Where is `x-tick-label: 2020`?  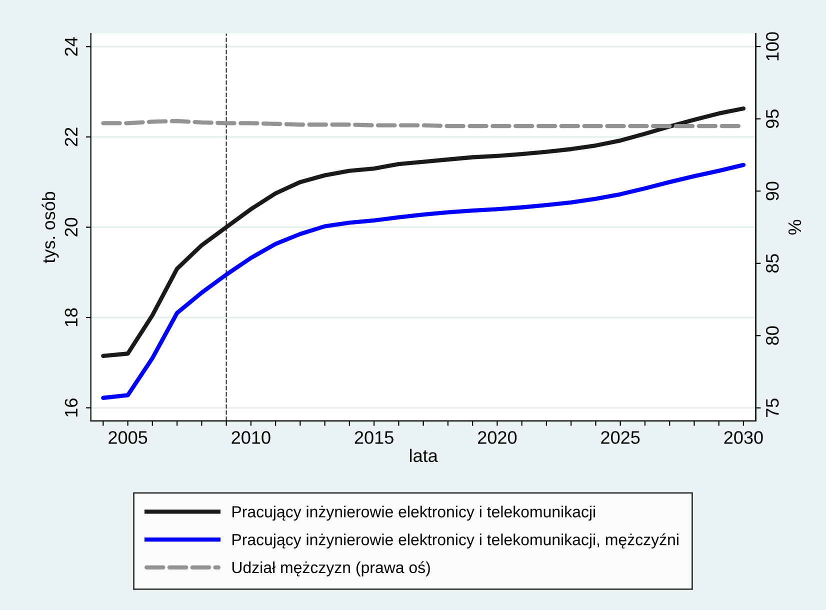 x-tick-label: 2020 is located at coordinates (497, 437).